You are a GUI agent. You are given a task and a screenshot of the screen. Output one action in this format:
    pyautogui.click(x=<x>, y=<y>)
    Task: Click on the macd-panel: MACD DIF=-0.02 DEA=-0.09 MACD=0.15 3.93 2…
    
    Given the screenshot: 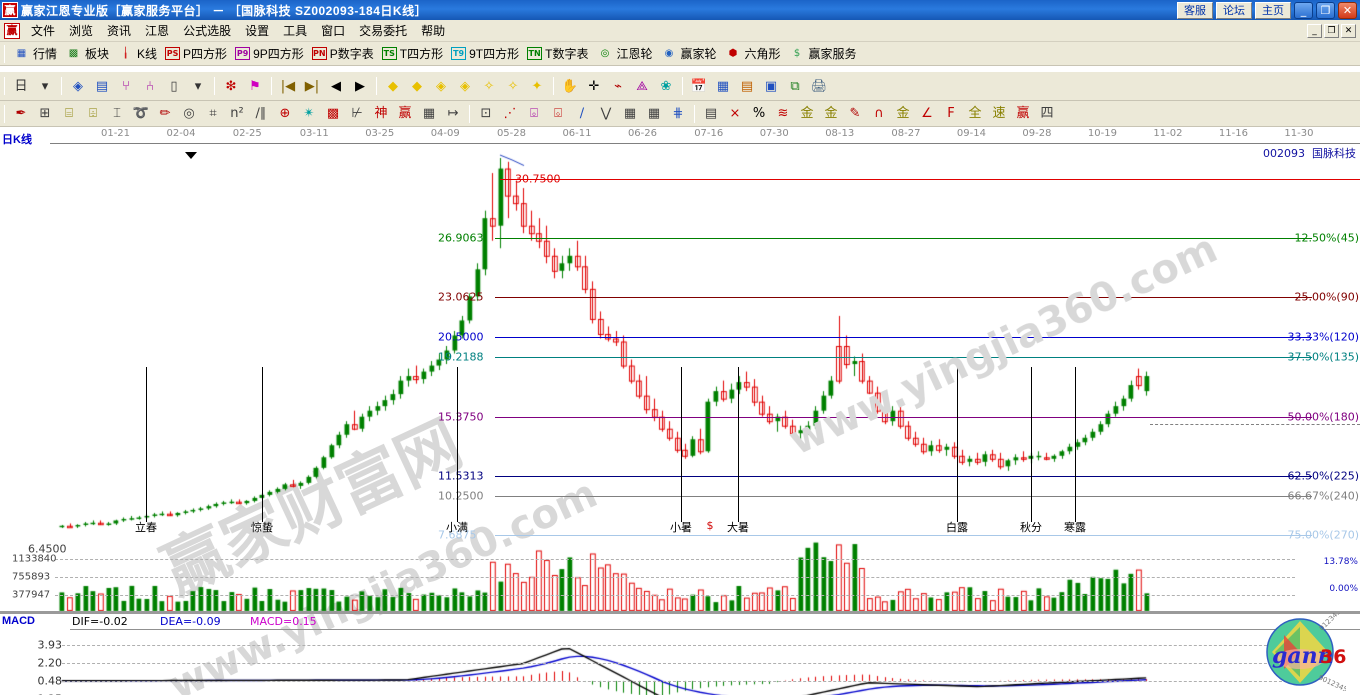 What is the action you would take?
    pyautogui.click(x=680, y=655)
    